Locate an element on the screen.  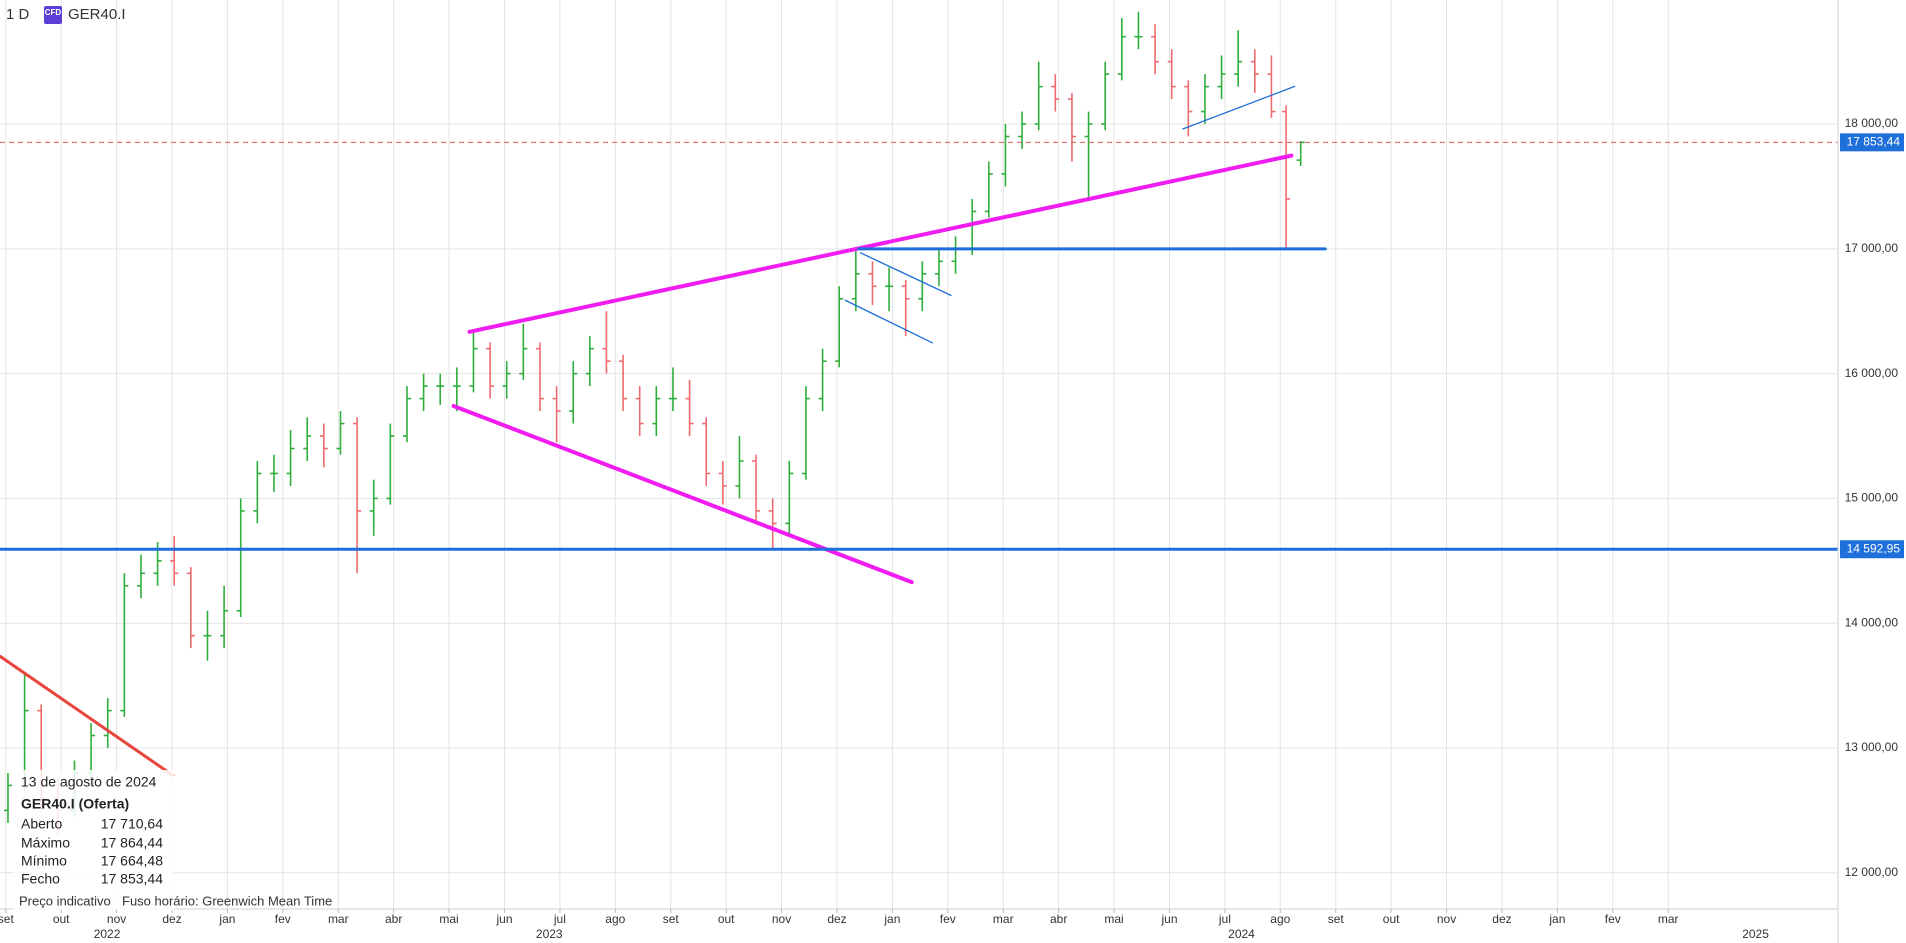
symbol-icon is located at coordinates (53, 15).